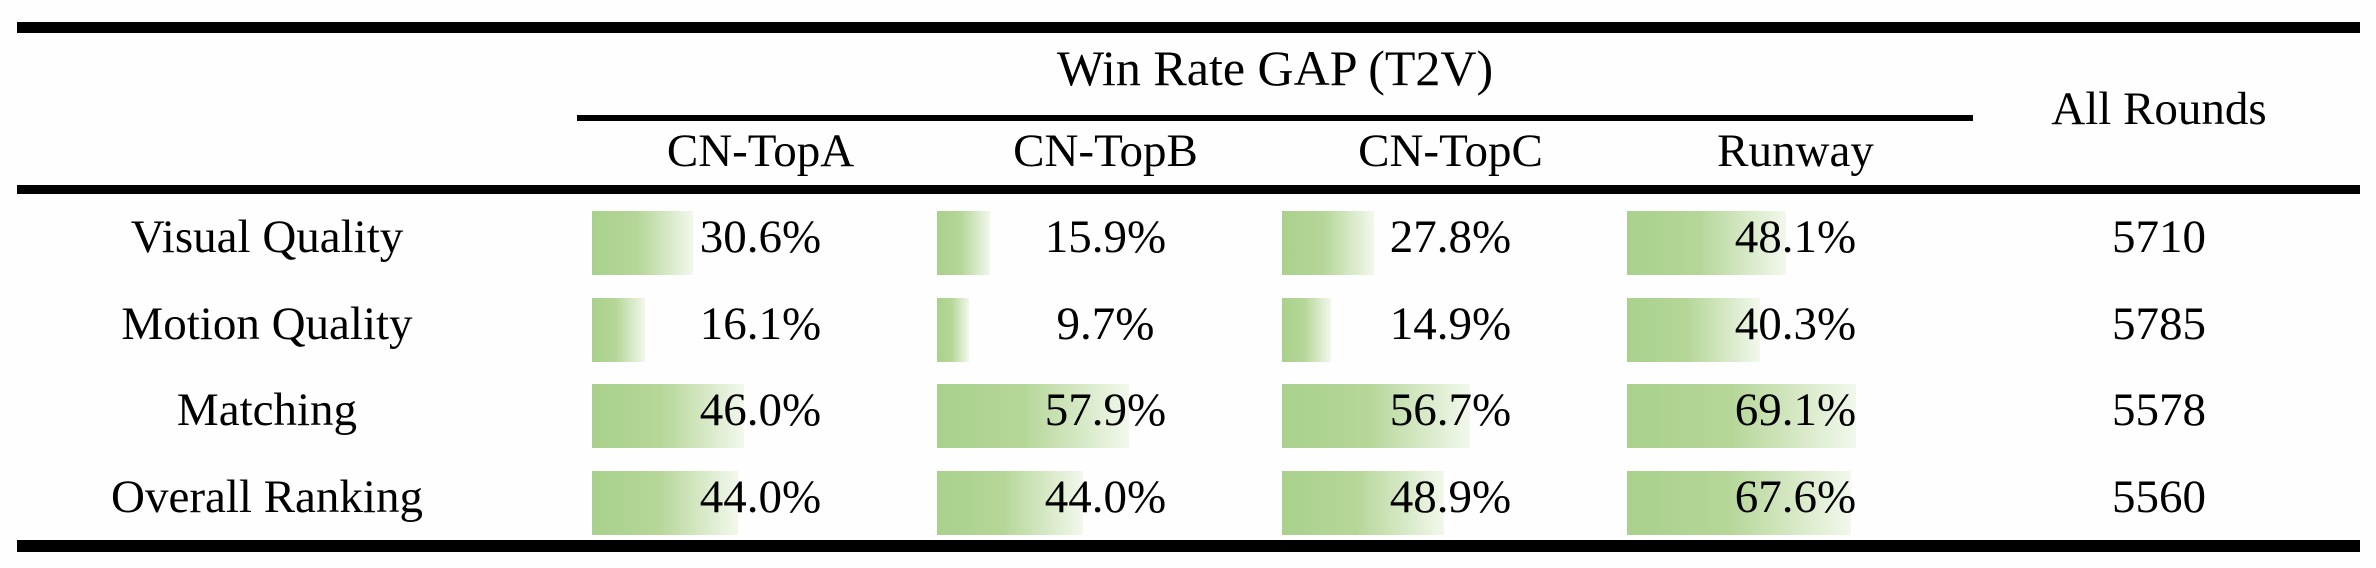 Image resolution: width=2376 pixels, height=568 pixels. What do you see at coordinates (1450, 151) in the screenshot?
I see `column-header-cn-topc: CN-TopC` at bounding box center [1450, 151].